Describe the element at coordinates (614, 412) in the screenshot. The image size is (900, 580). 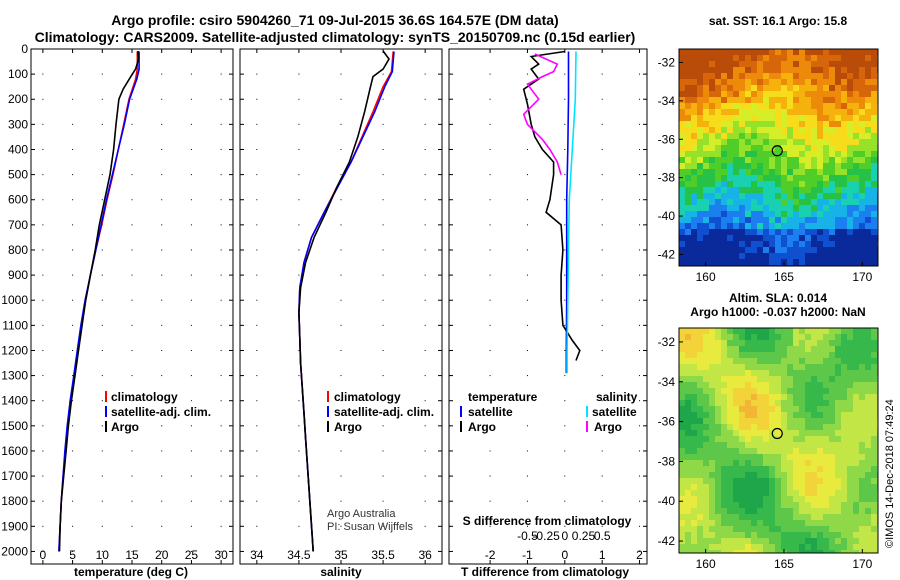
I see `legend-label-s-satellite: satellite` at that location.